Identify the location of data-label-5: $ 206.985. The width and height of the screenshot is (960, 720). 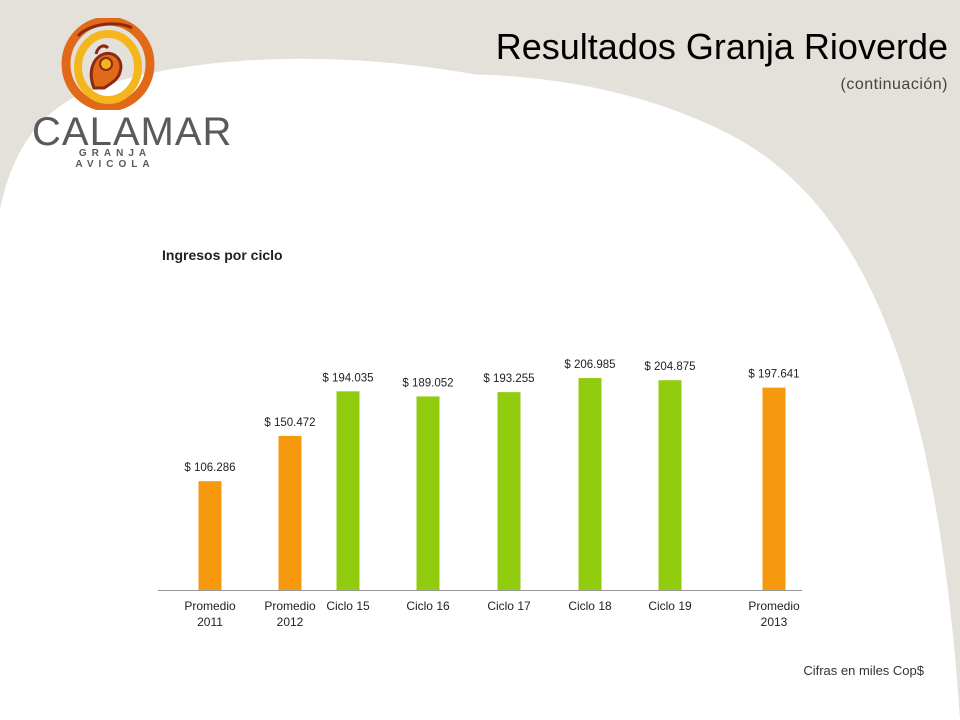
(589, 365).